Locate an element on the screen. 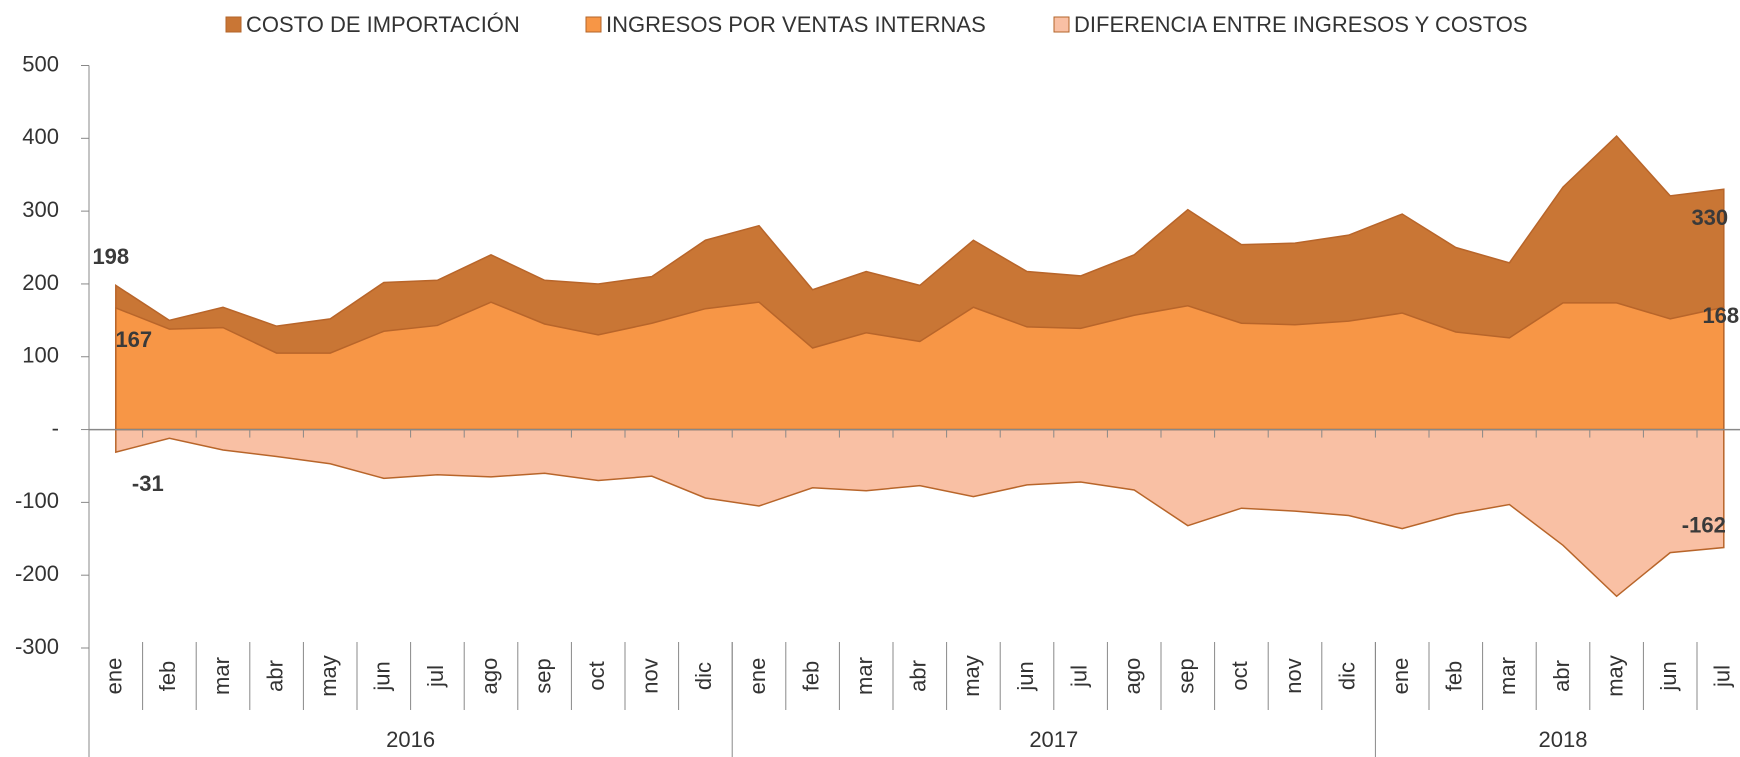 Image resolution: width=1740 pixels, height=757 pixels. y-tick-label: -200 is located at coordinates (37, 573).